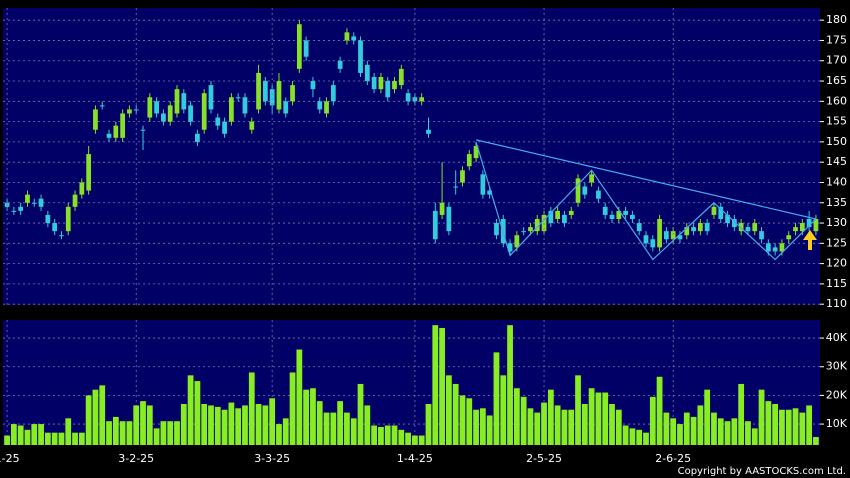 The height and width of the screenshot is (478, 850). I want to click on y-tick-label: 180, so click(836, 19).